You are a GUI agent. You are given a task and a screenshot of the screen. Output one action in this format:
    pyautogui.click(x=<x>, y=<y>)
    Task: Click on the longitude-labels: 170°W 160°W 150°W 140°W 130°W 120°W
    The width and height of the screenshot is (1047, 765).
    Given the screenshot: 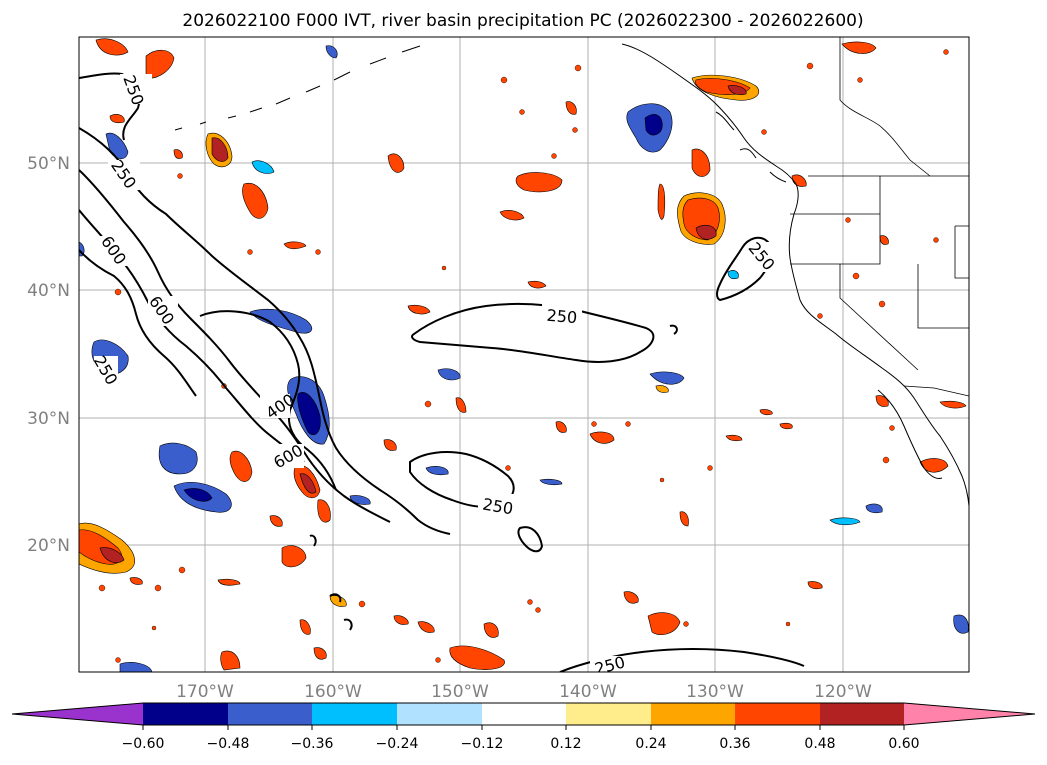 What is the action you would take?
    pyautogui.click(x=524, y=692)
    